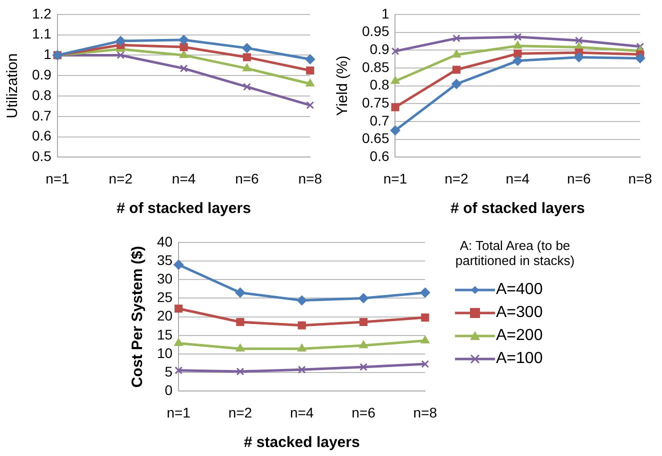 The width and height of the screenshot is (662, 456). Describe the element at coordinates (343, 86) in the screenshot. I see `y-axis-title: Yield (%)` at that location.